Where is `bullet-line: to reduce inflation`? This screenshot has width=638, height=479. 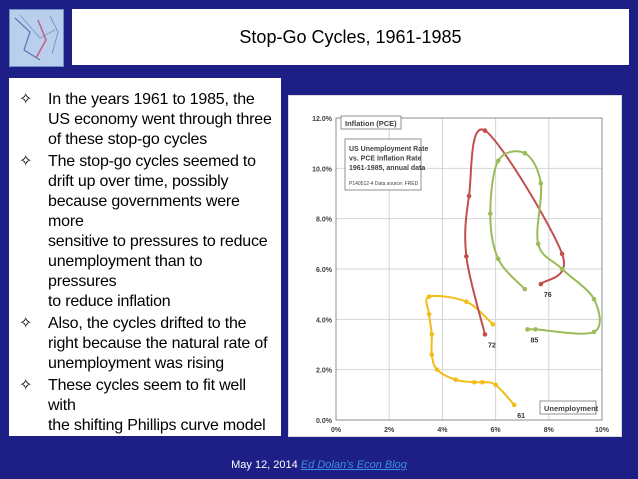 bullet-line: to reduce inflation is located at coordinates (109, 301).